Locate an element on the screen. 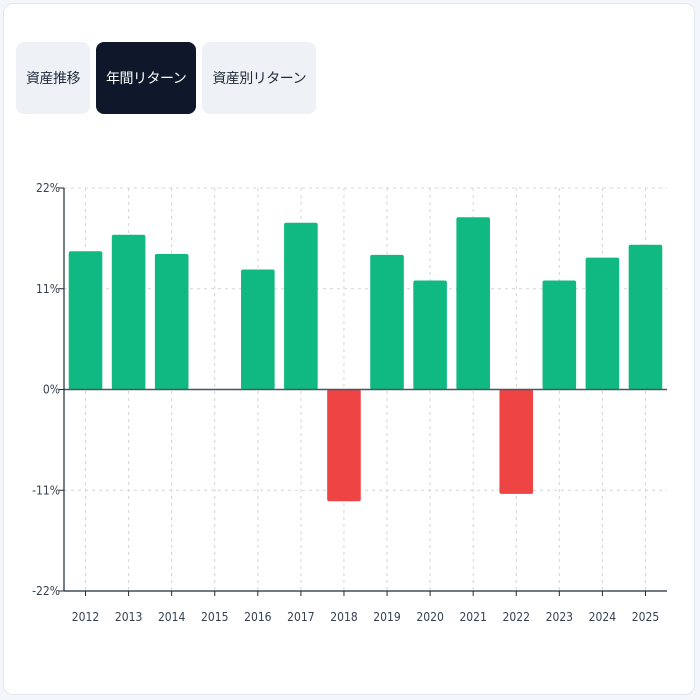 Image resolution: width=700 pixels, height=700 pixels. tab-asset-trend: 資産推移 is located at coordinates (53, 78).